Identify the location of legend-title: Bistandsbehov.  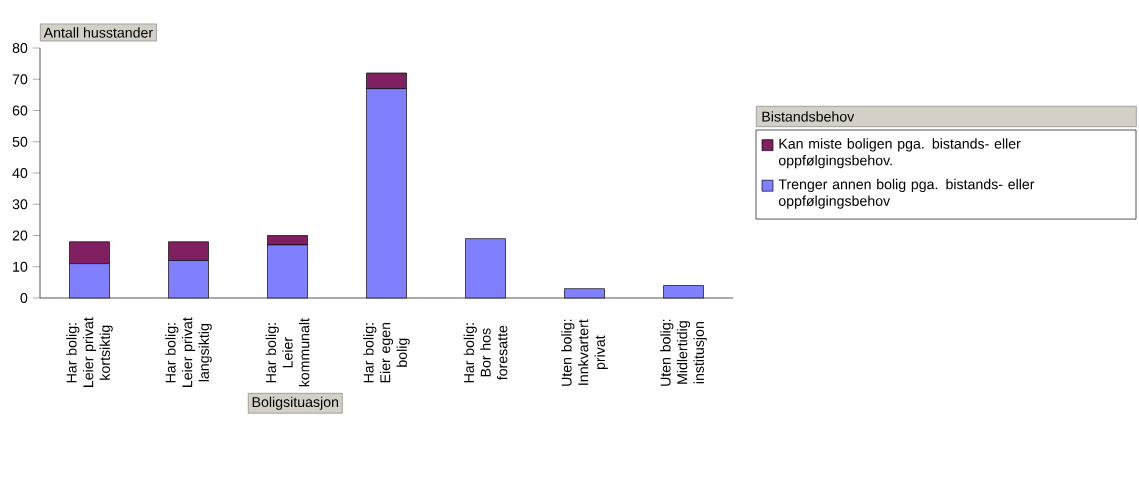
(808, 116).